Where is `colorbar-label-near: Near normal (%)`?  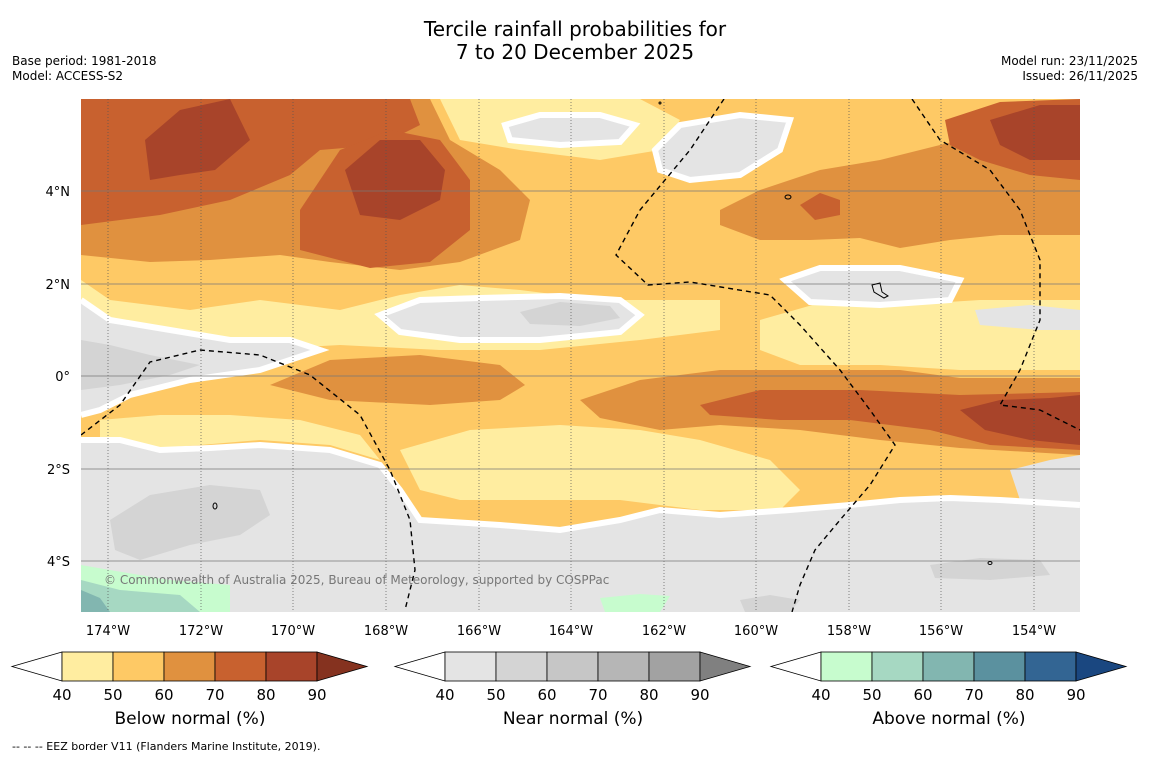
colorbar-label-near: Near normal (%) is located at coordinates (573, 719).